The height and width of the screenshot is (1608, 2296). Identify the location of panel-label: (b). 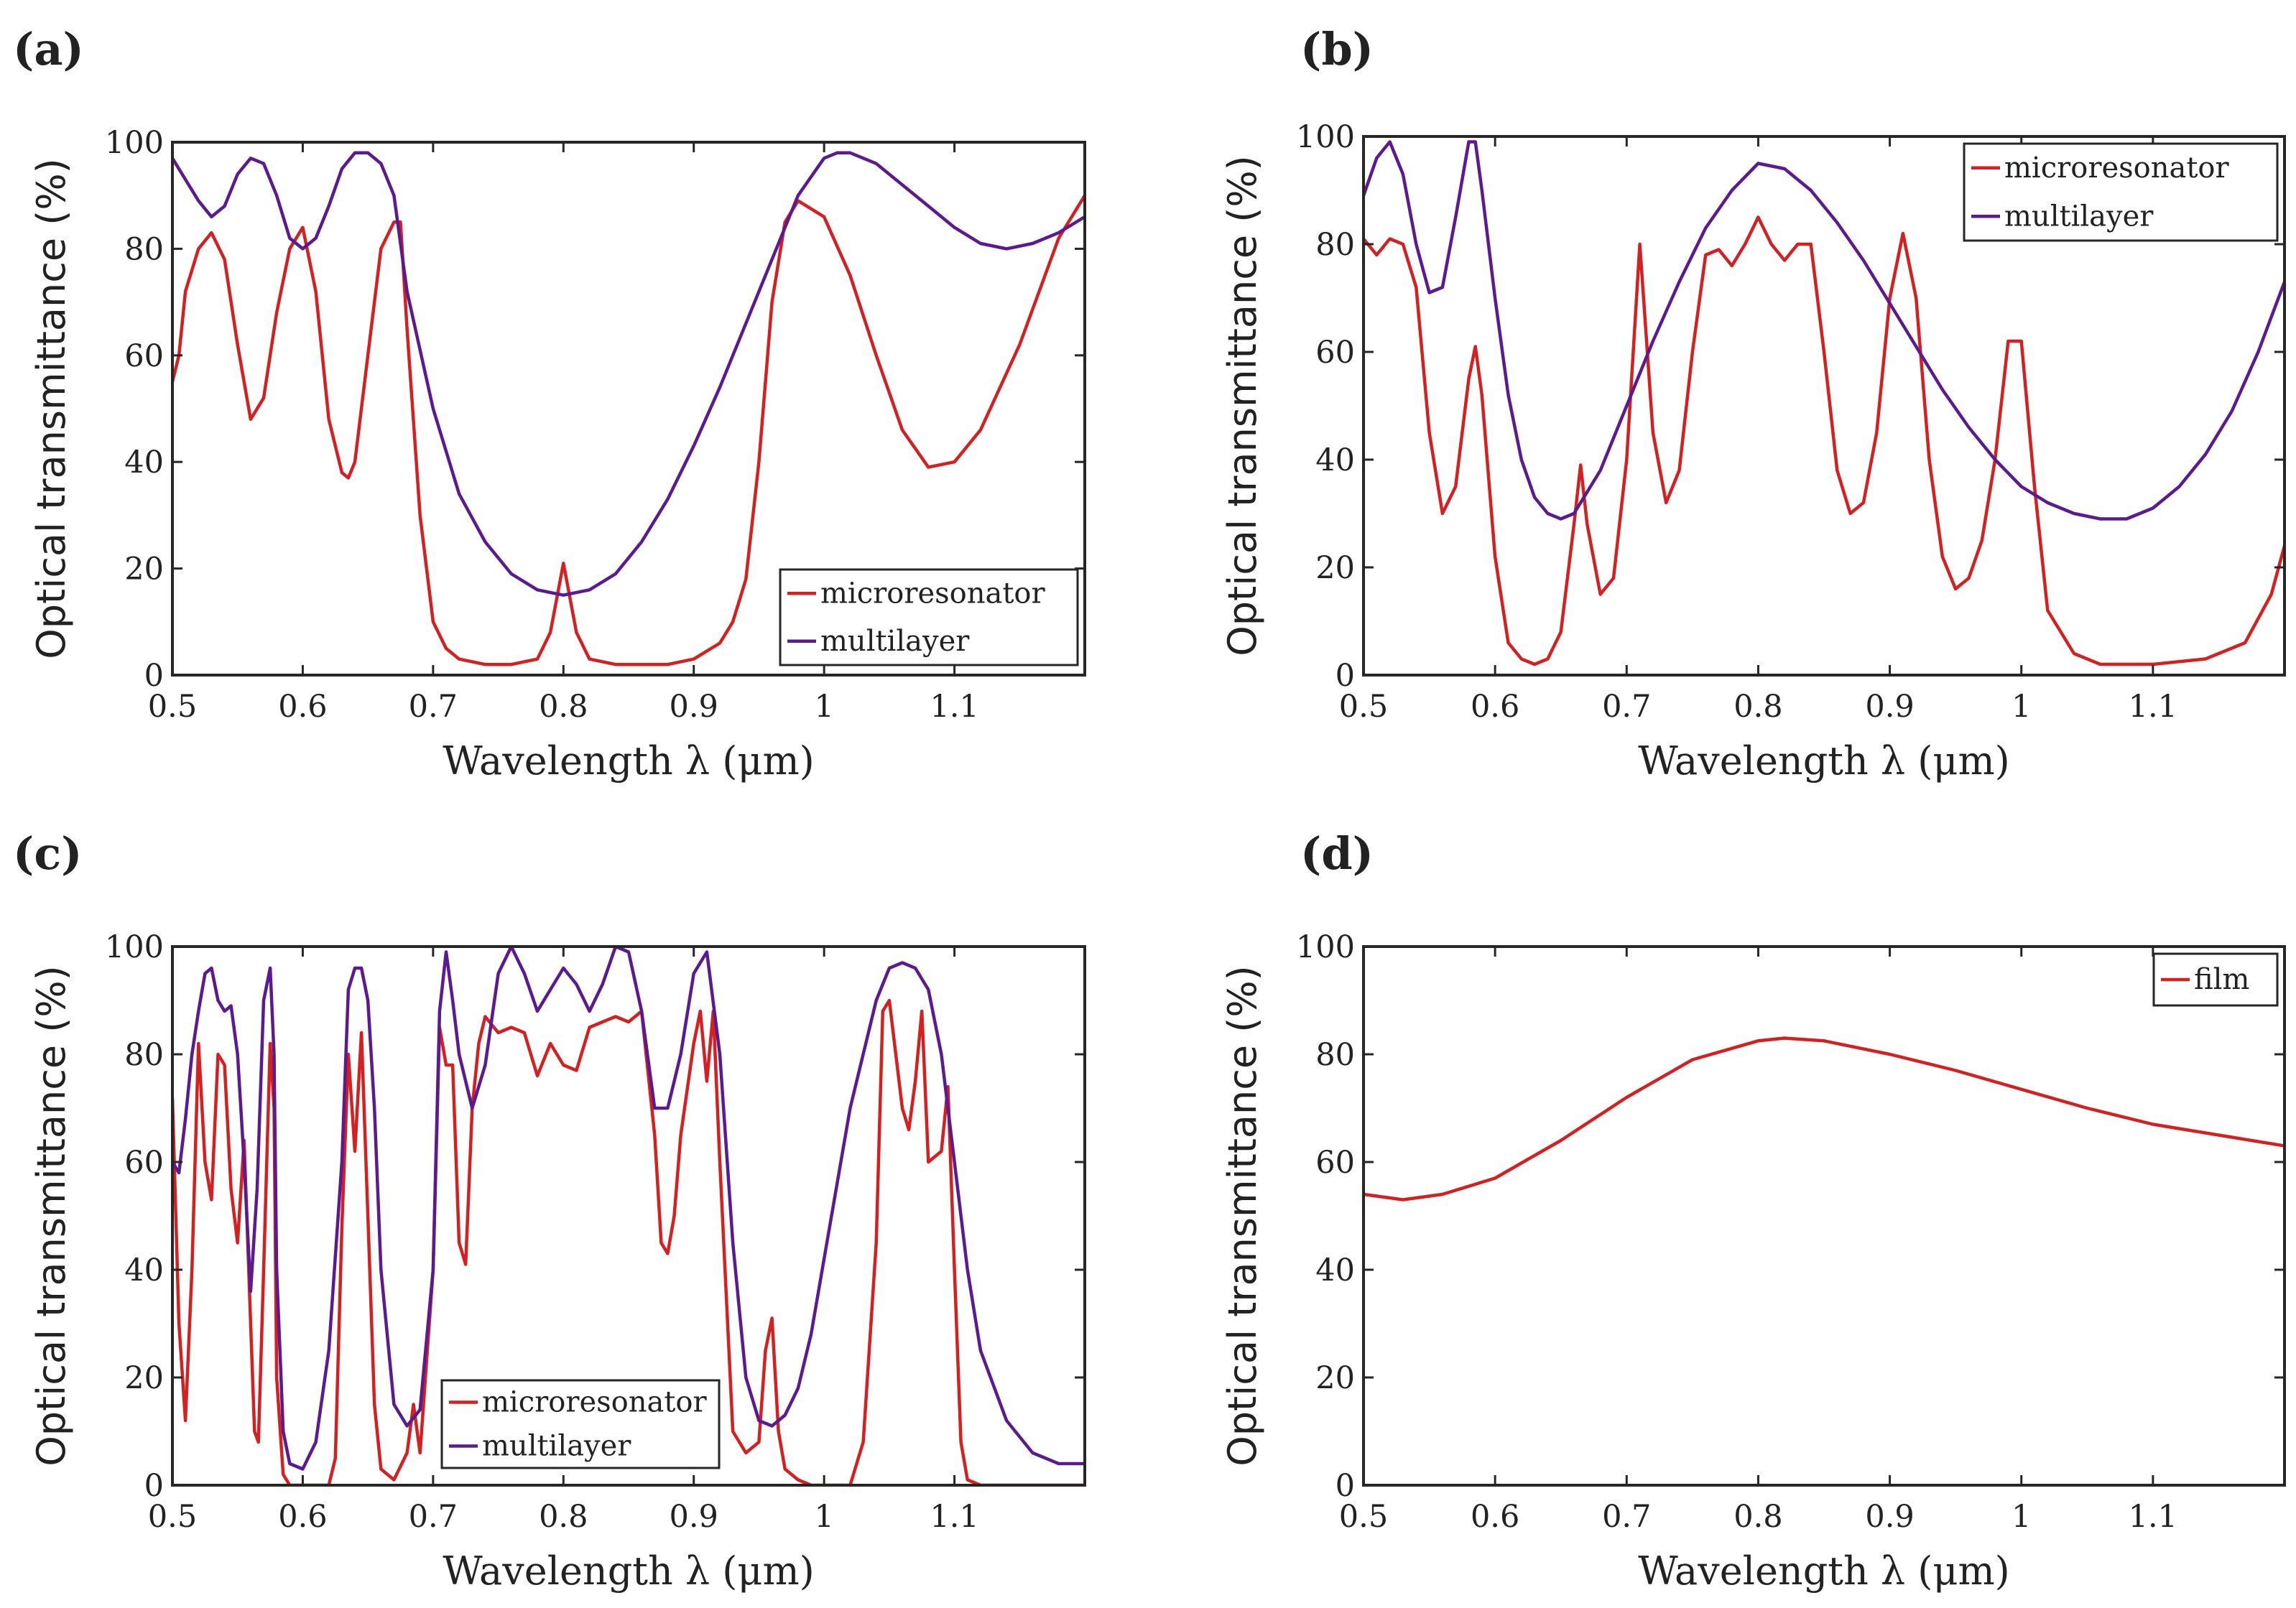
(1337, 49).